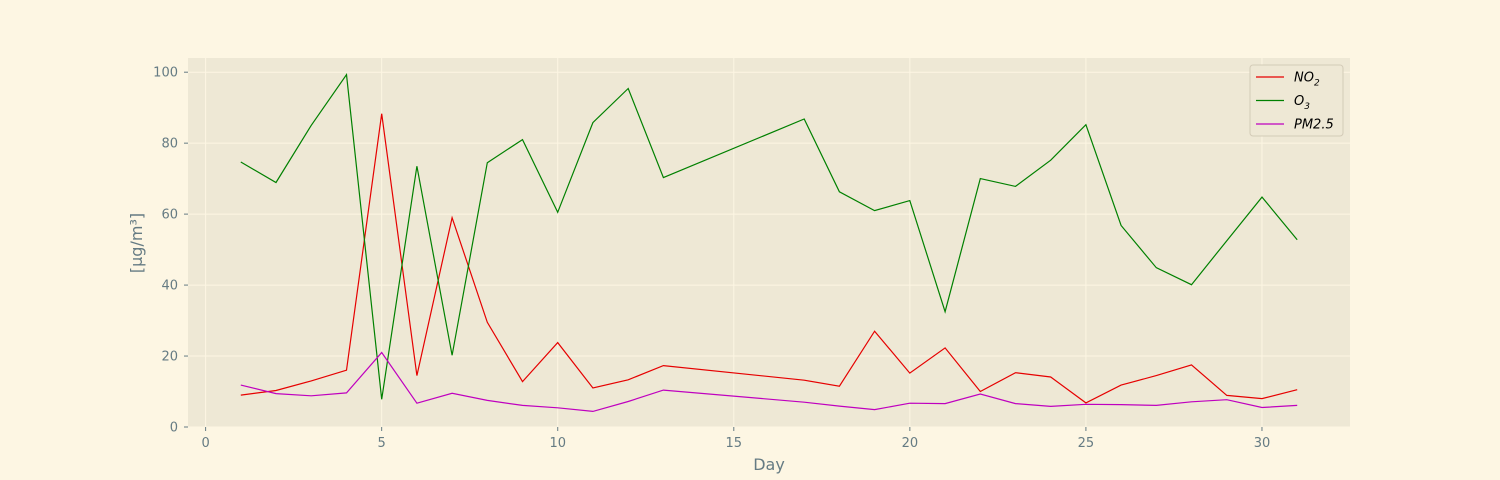 The height and width of the screenshot is (480, 1500). Describe the element at coordinates (205, 443) in the screenshot. I see `x-tick-label: 0` at that location.